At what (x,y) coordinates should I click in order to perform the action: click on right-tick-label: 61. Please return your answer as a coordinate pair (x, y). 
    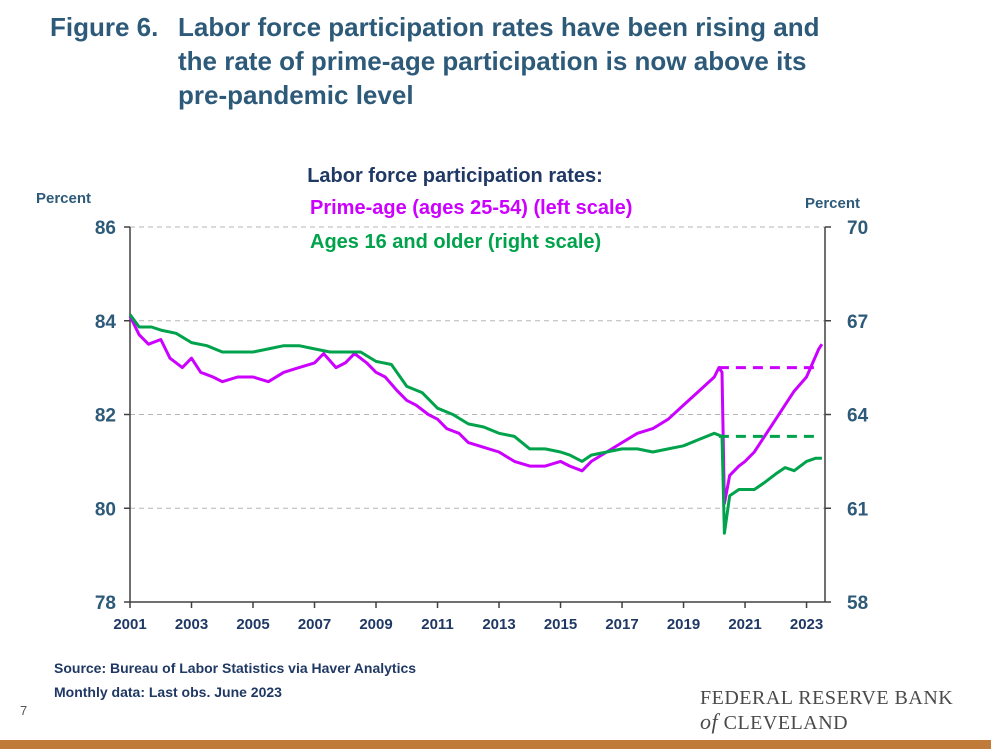
    Looking at the image, I should click on (858, 509).